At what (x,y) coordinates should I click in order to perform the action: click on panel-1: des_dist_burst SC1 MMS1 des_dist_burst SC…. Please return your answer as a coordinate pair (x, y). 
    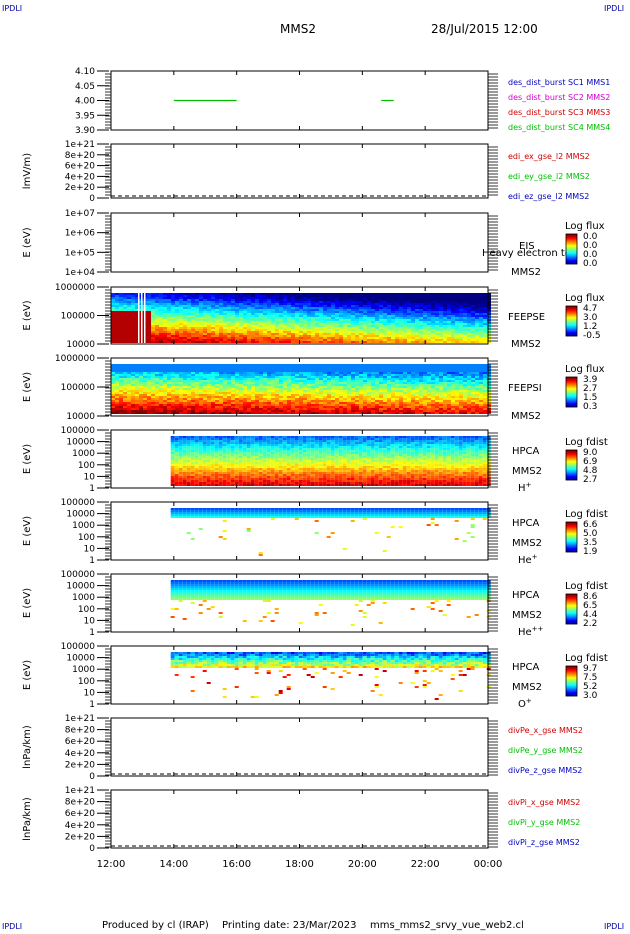
    Looking at the image, I should click on (342, 101).